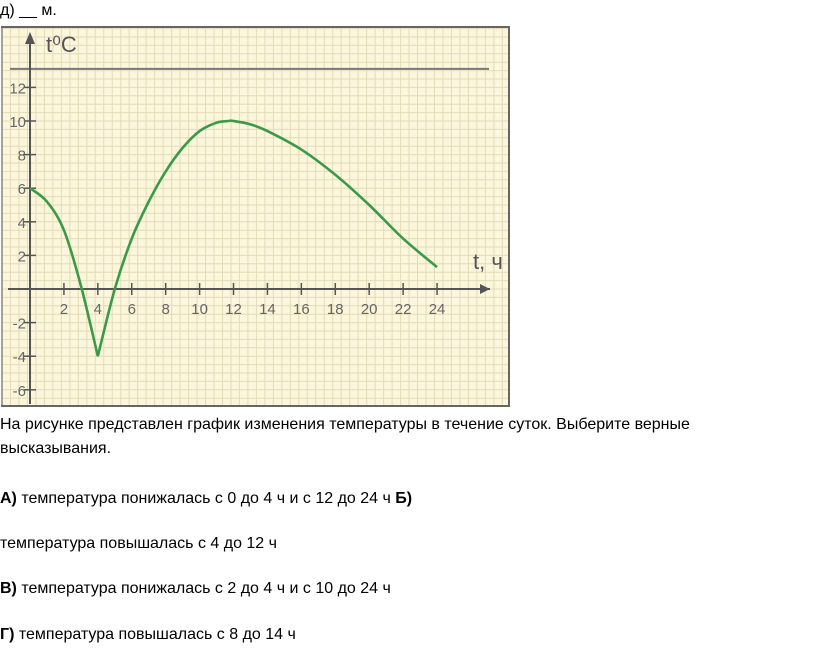 The width and height of the screenshot is (816, 650). What do you see at coordinates (19, 324) in the screenshot?
I see `y-tick-label: -2` at bounding box center [19, 324].